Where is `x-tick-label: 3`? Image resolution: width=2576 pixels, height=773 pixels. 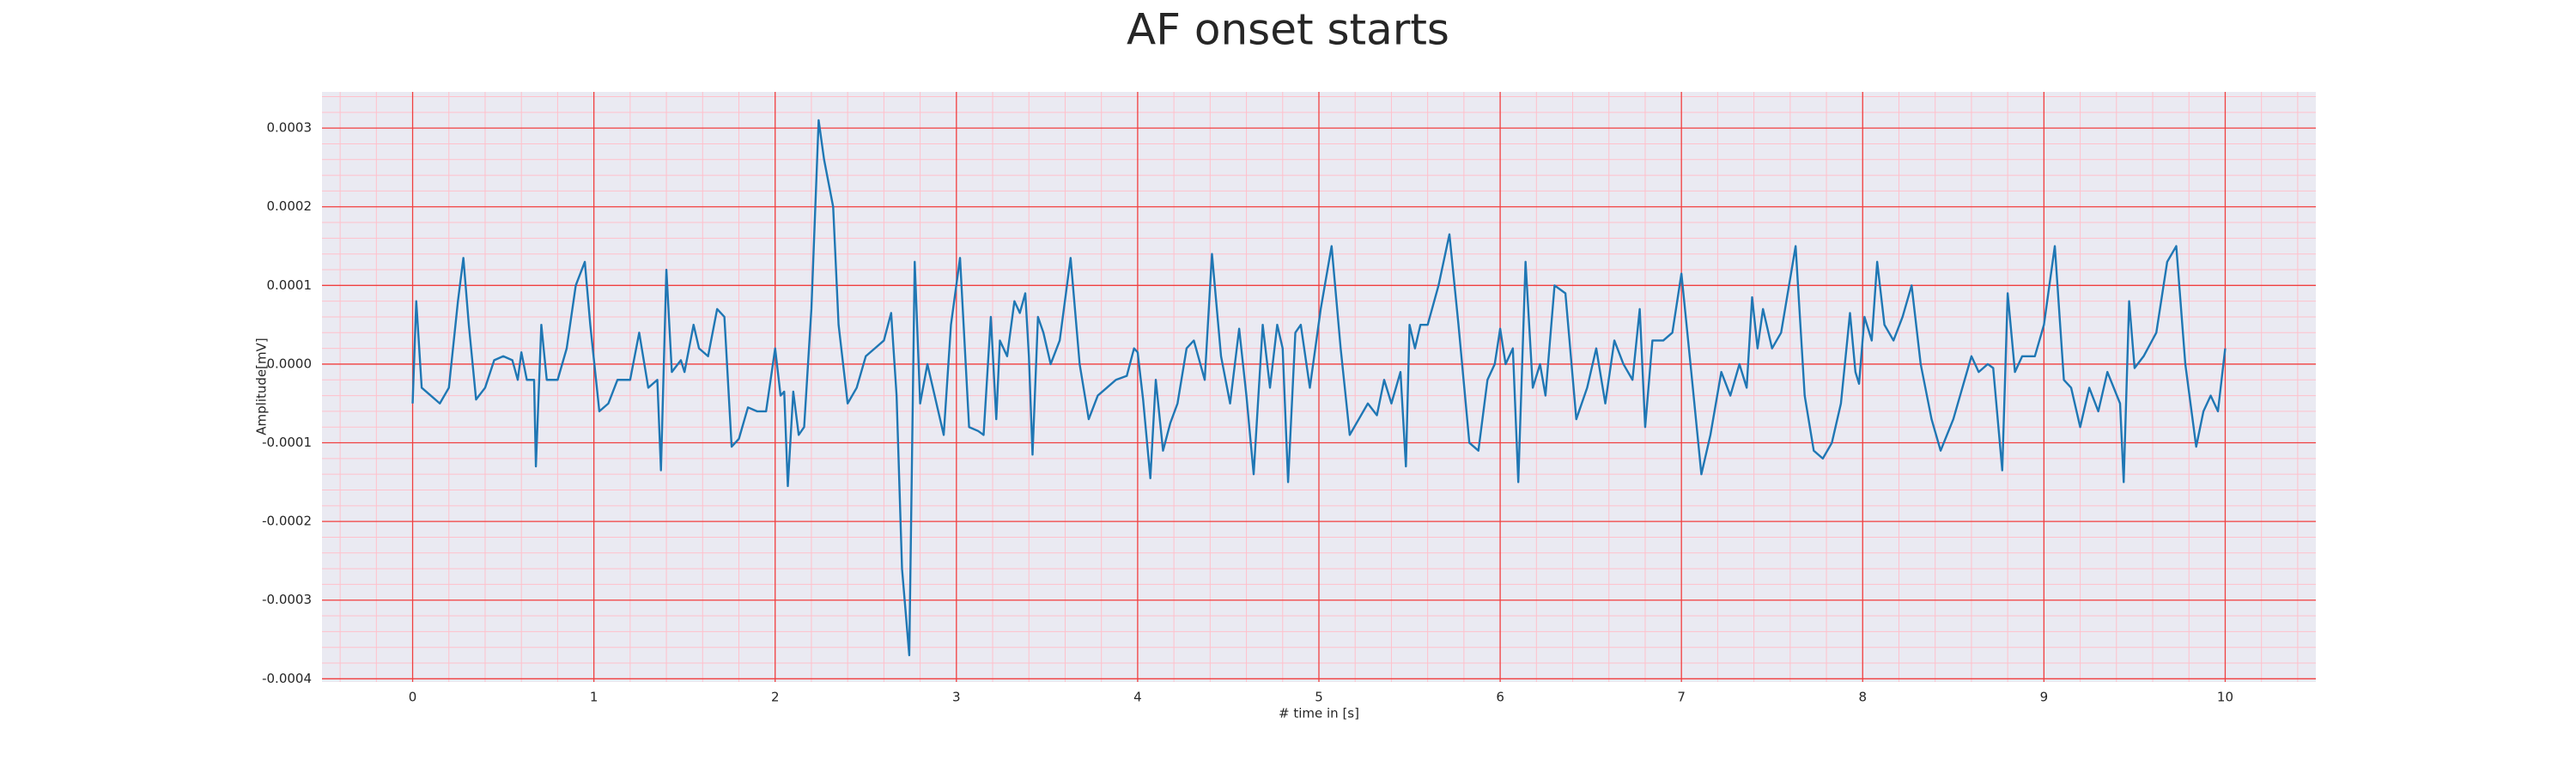 x-tick-label: 3 is located at coordinates (957, 697).